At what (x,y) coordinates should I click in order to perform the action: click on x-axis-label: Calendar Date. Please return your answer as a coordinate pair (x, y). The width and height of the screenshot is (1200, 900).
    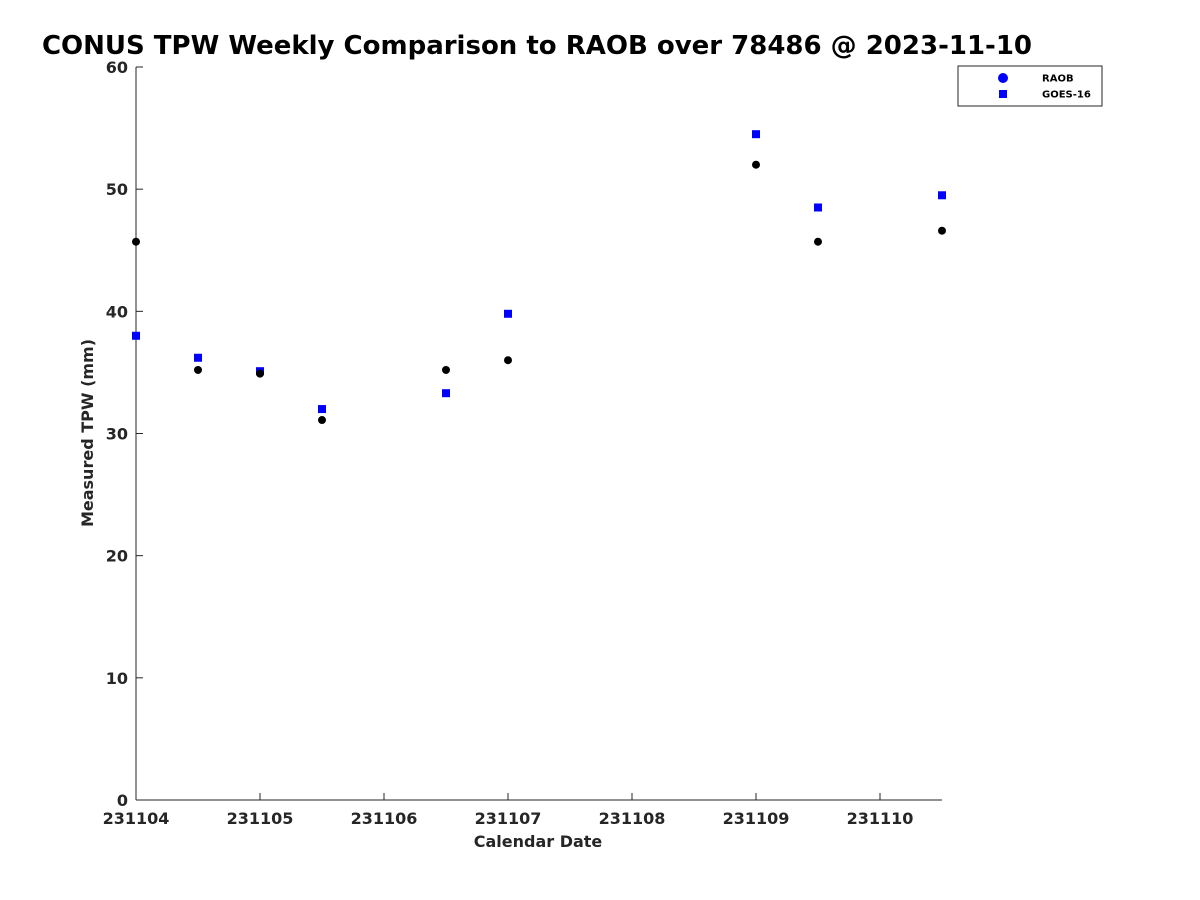
    Looking at the image, I should click on (538, 841).